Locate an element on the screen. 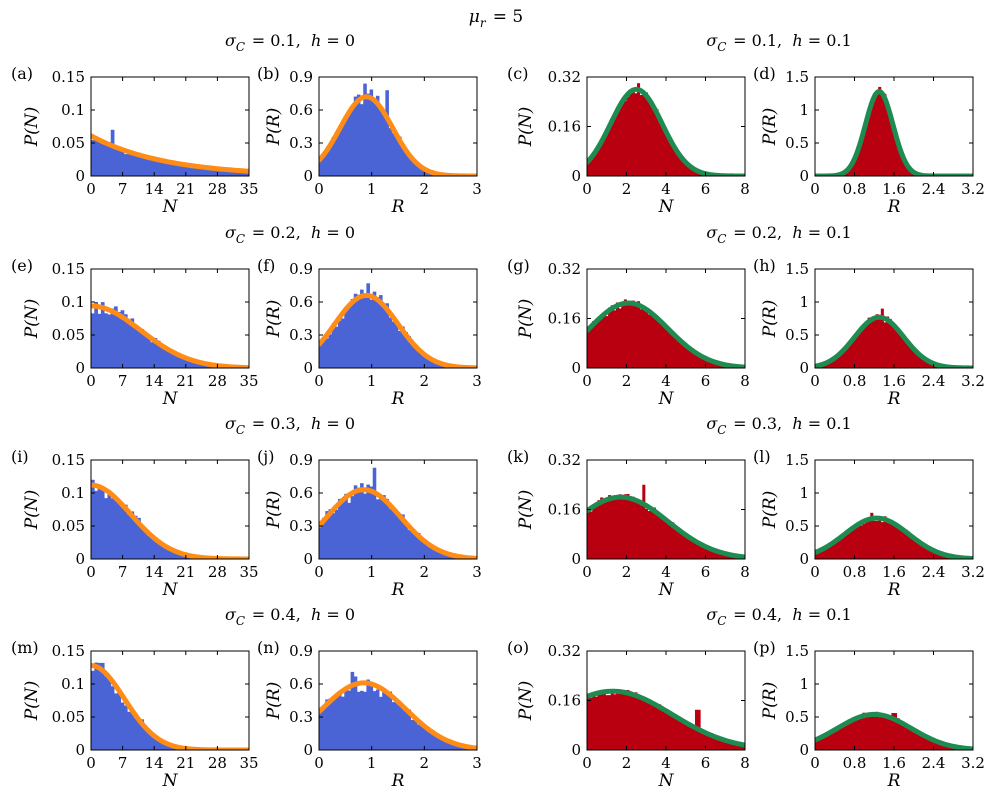 The image size is (997, 798). row-title-right: σC = 0.2, h = 0.1 is located at coordinates (778, 234).